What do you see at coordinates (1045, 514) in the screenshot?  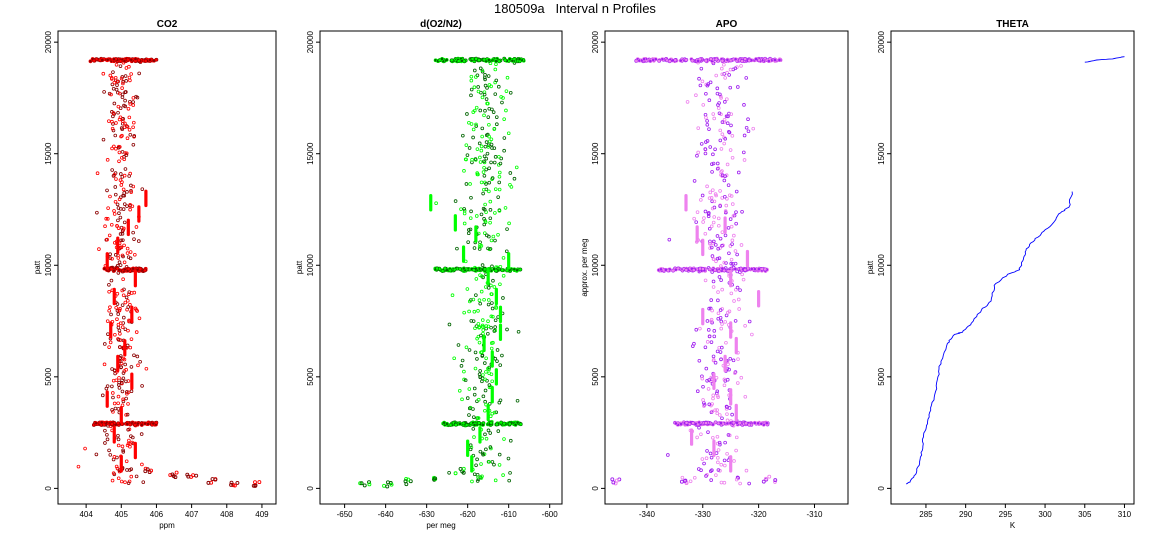 I see `x-tick-label: 300` at bounding box center [1045, 514].